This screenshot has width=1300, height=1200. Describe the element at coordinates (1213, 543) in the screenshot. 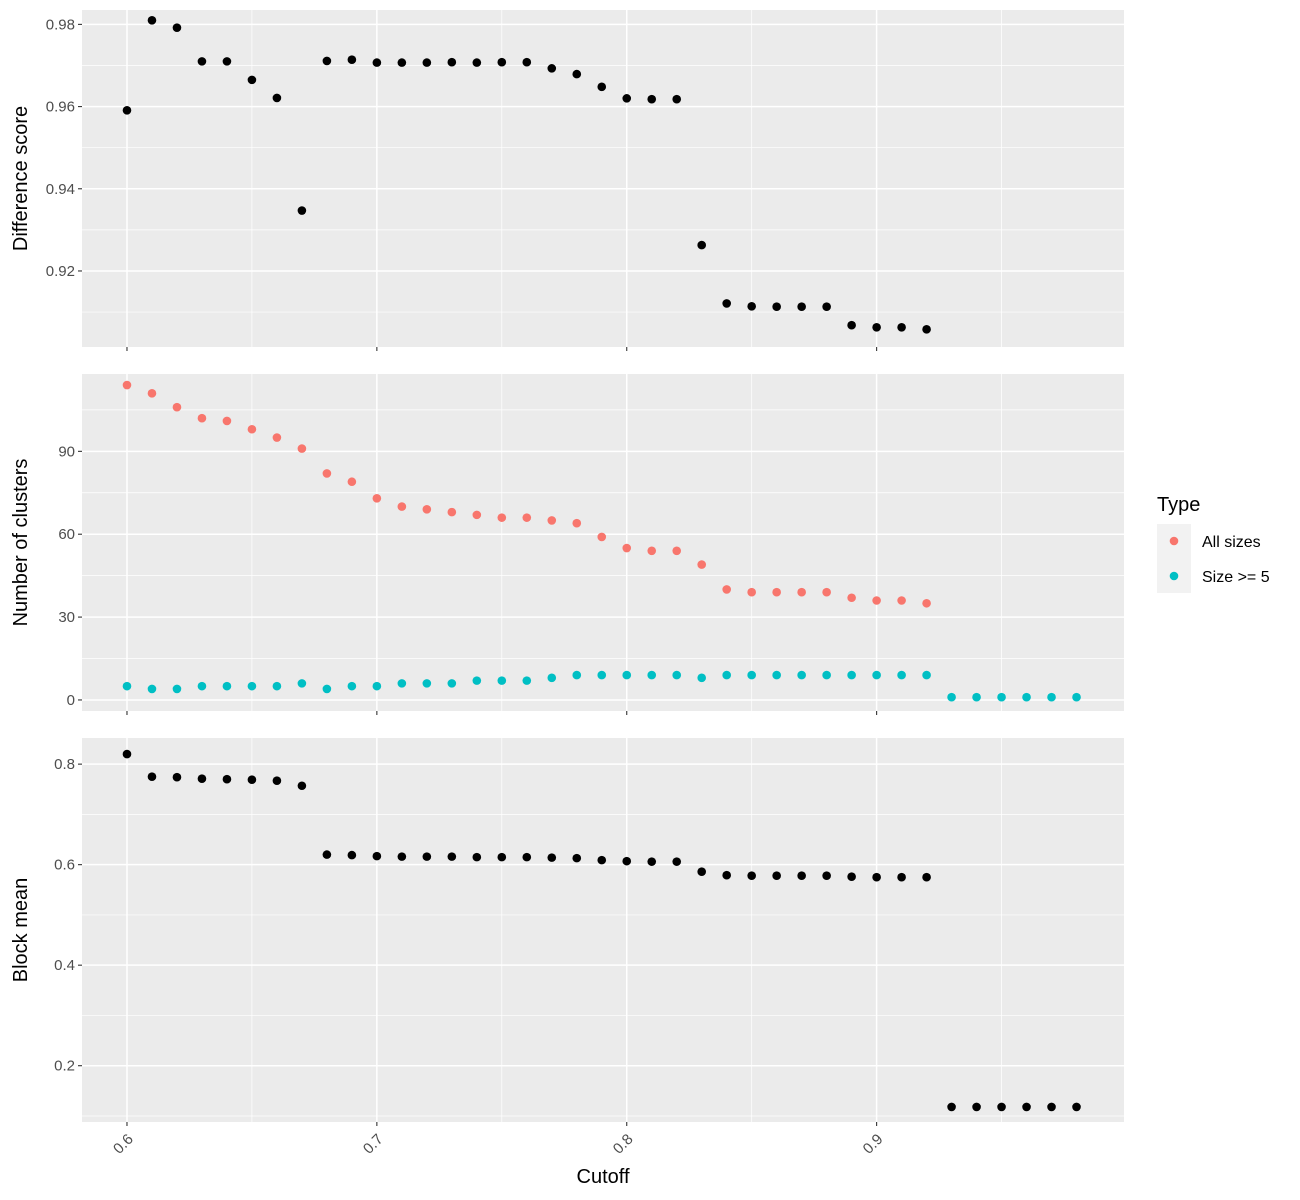

I see `legend: Type All sizes Size >= 5` at that location.